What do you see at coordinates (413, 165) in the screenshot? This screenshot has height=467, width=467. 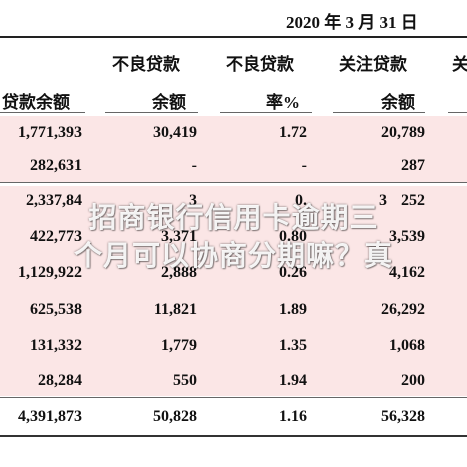 I see `cell-special-mention: 287` at bounding box center [413, 165].